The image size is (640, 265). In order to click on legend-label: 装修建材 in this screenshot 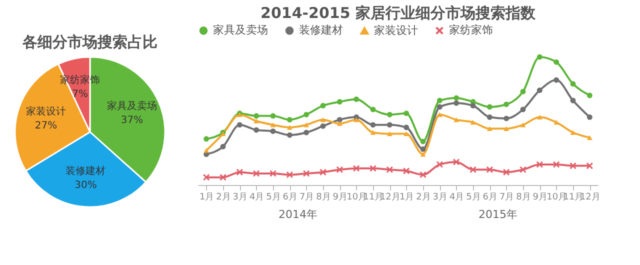, I will do `click(321, 30)`.